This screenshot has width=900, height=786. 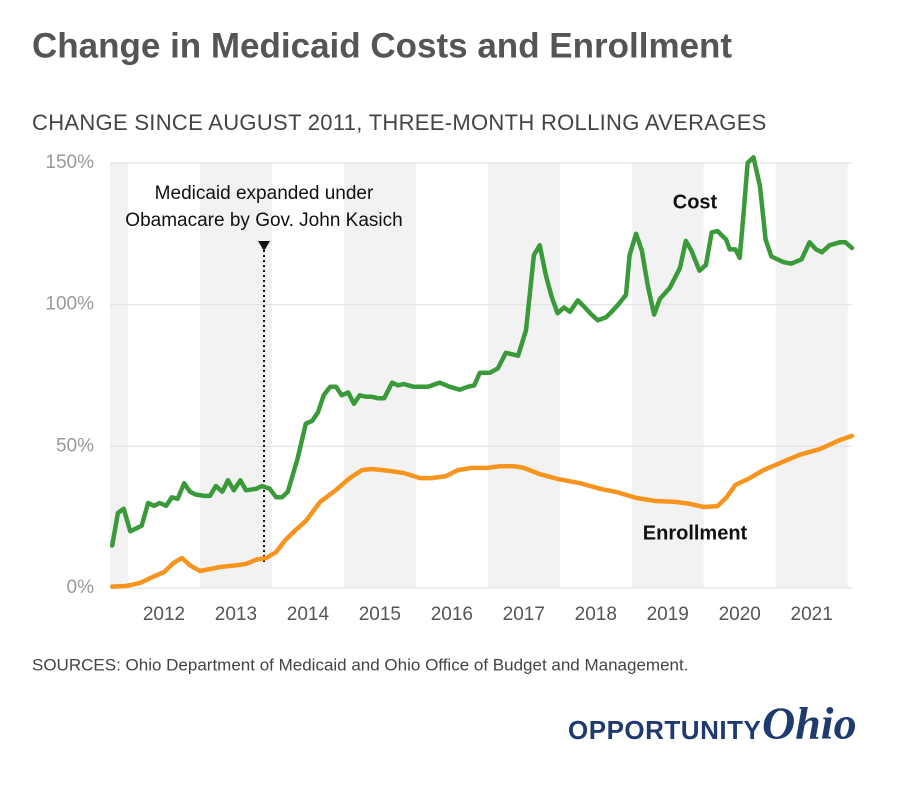 I want to click on x-tick-label: 2012, so click(x=164, y=614).